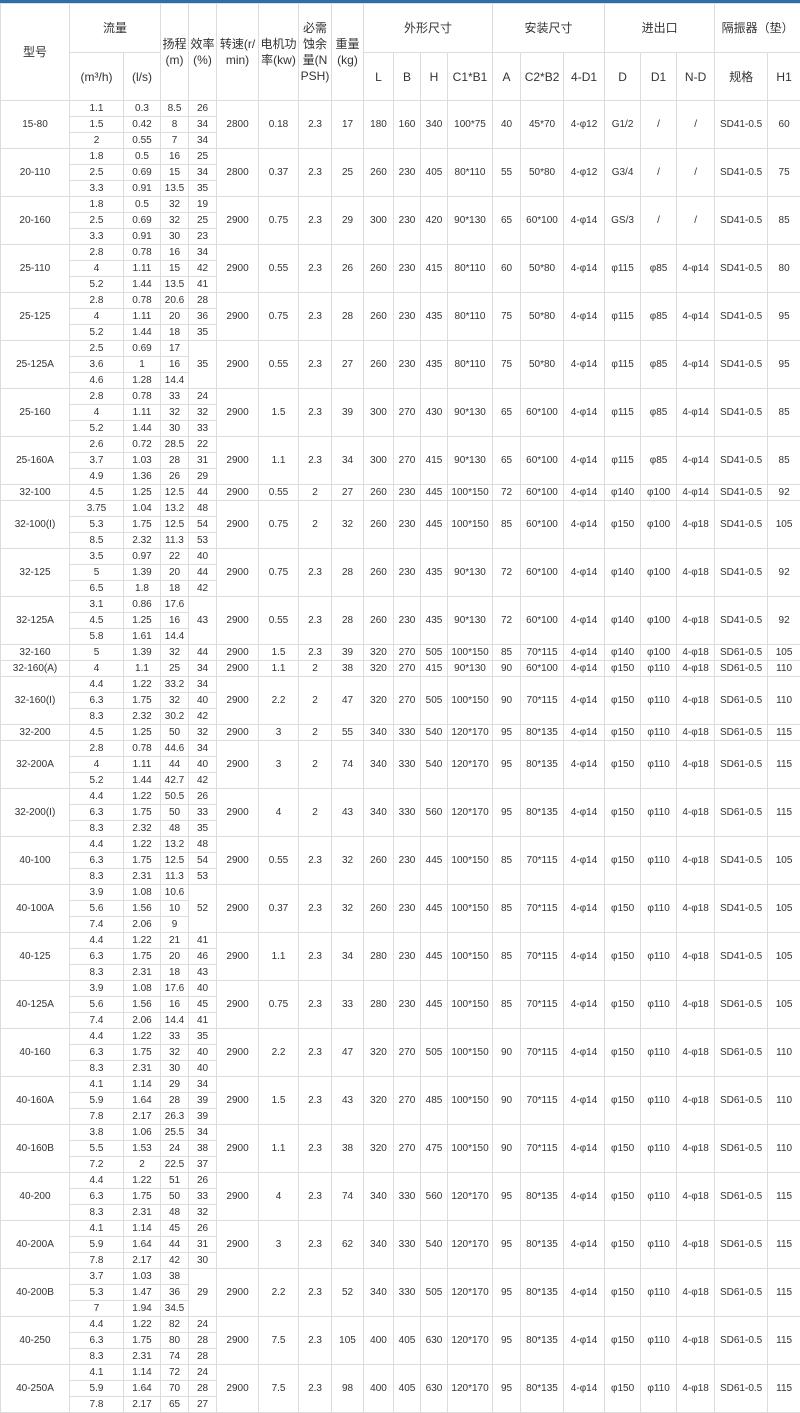 The image size is (800, 1413). I want to click on d-cell: φ140, so click(623, 493).